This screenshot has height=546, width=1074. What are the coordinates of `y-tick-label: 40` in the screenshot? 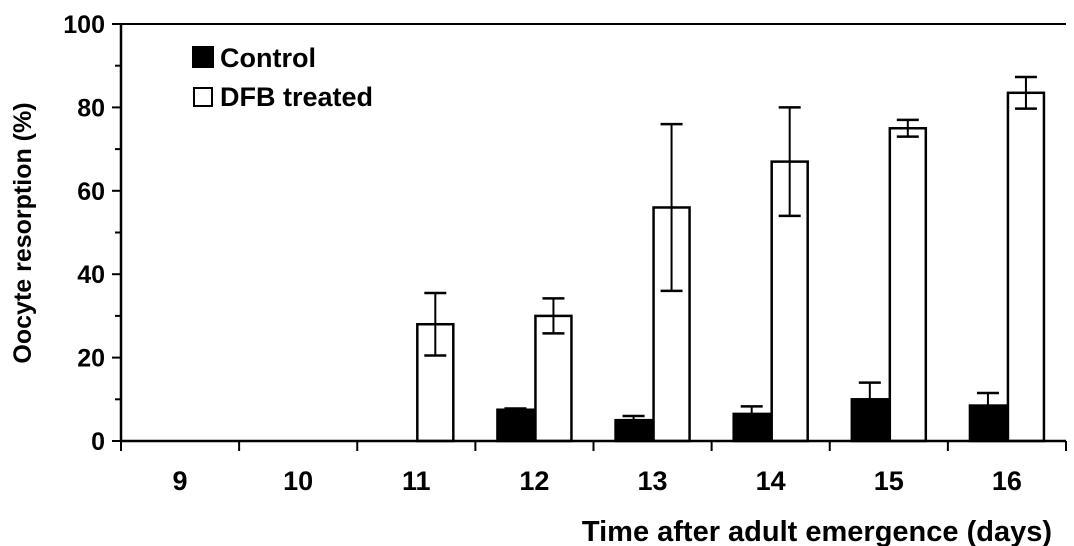 It's located at (91, 275).